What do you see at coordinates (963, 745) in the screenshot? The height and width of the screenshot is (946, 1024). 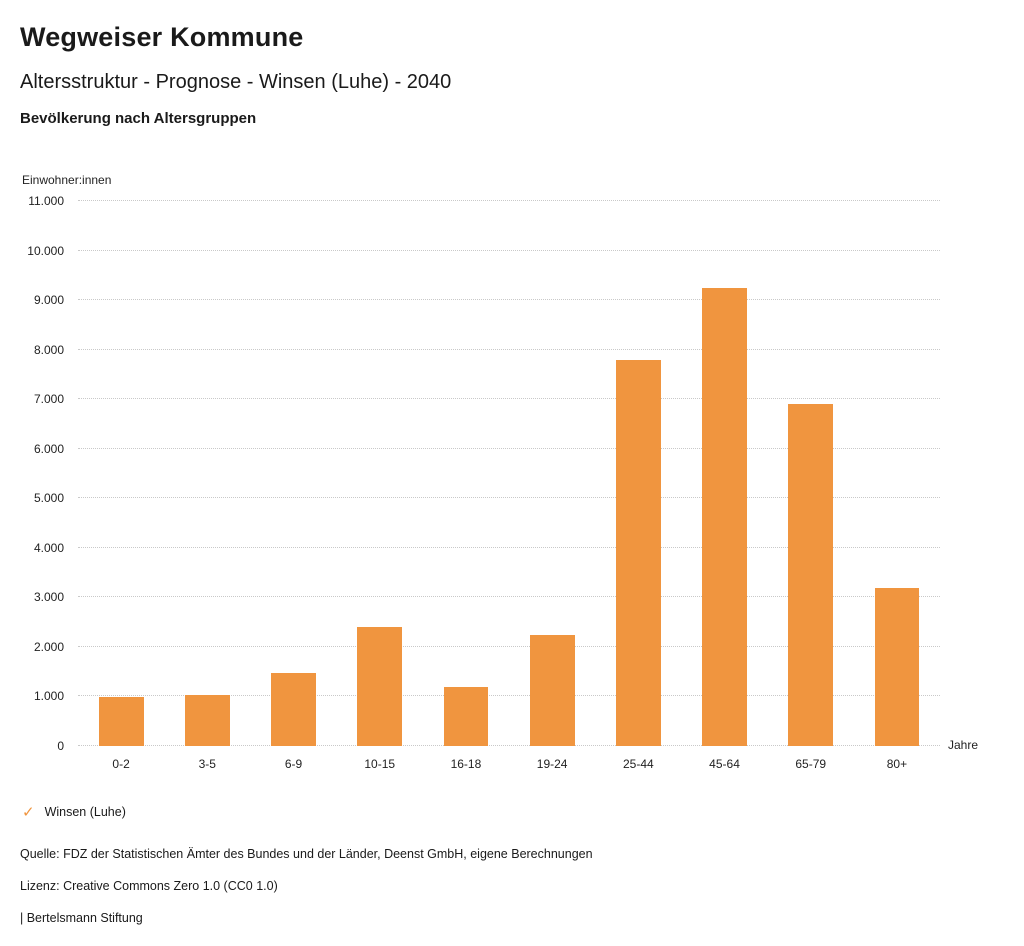 I see `x-axis-unit-label: Jahre` at bounding box center [963, 745].